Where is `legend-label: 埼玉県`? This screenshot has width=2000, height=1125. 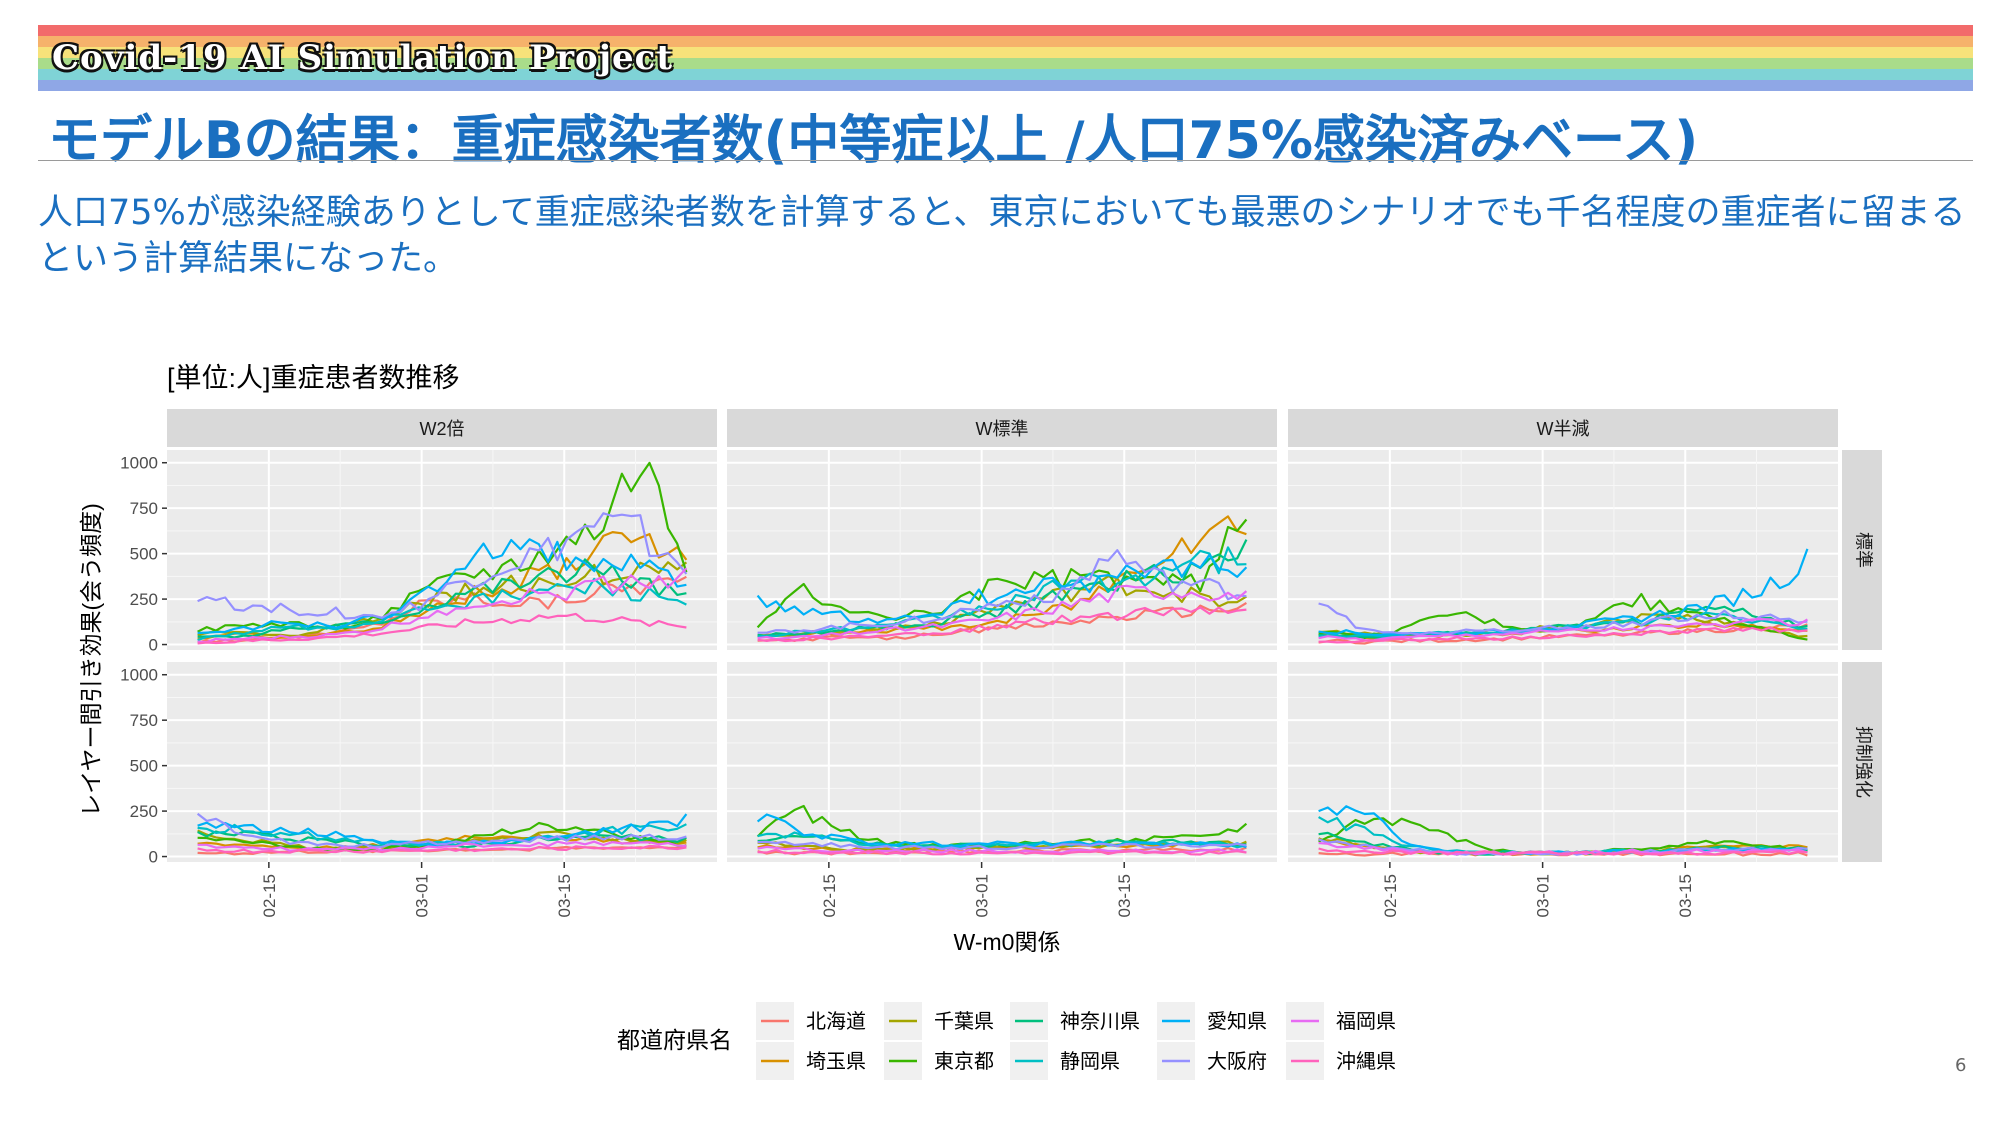
legend-label: 埼玉県 is located at coordinates (836, 1061).